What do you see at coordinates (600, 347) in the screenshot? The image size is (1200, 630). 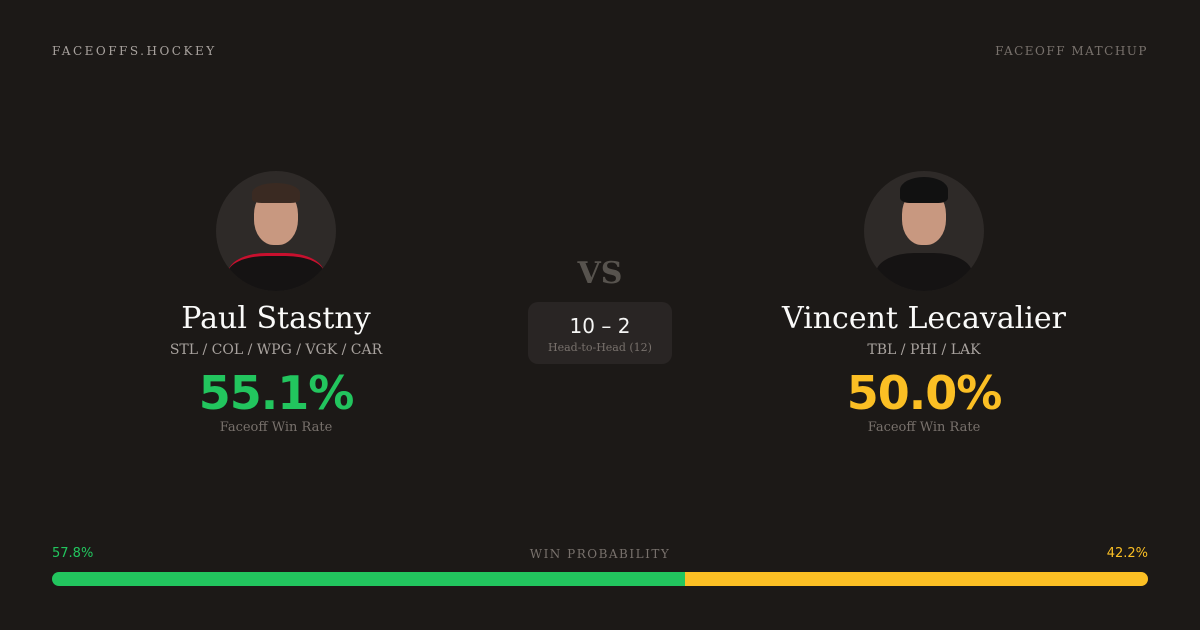 I see `head-to-head-label: Head-to-Head (12)` at bounding box center [600, 347].